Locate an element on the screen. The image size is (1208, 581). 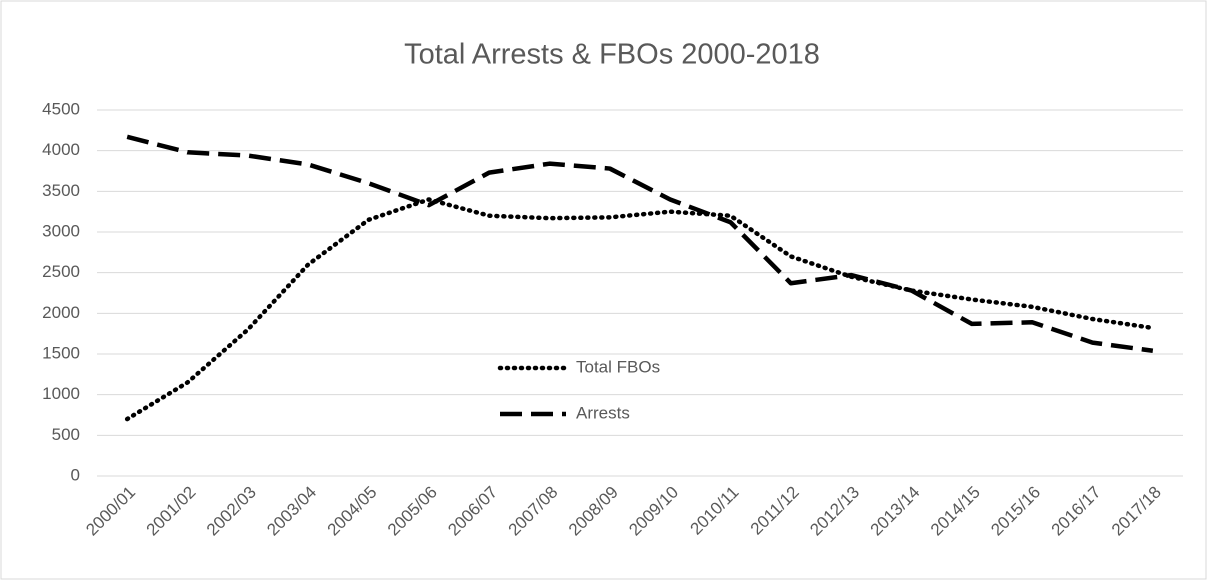
y-tick-label: 1500 is located at coordinates (61, 352).